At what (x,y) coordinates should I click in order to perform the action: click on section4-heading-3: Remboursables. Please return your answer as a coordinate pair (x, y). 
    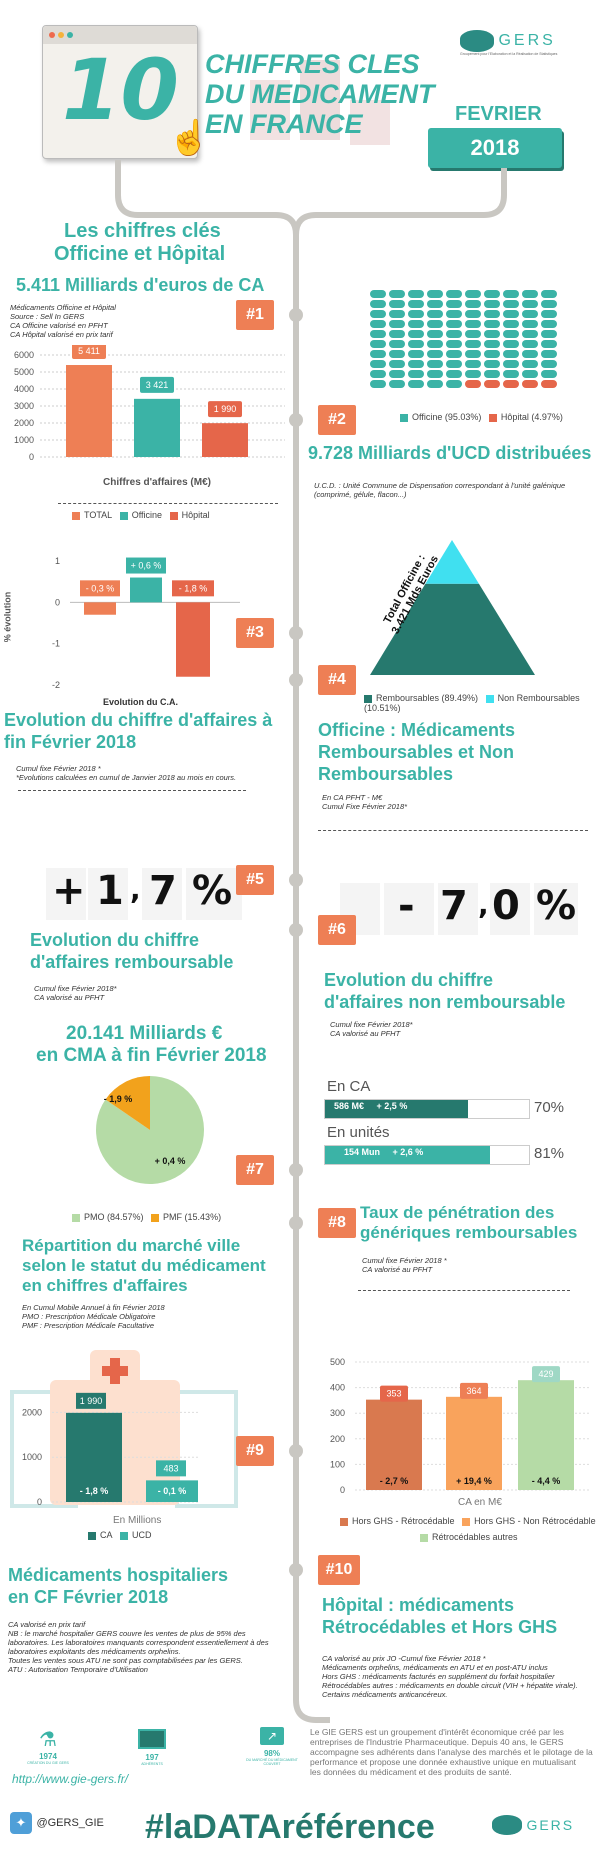
    Looking at the image, I should click on (386, 774).